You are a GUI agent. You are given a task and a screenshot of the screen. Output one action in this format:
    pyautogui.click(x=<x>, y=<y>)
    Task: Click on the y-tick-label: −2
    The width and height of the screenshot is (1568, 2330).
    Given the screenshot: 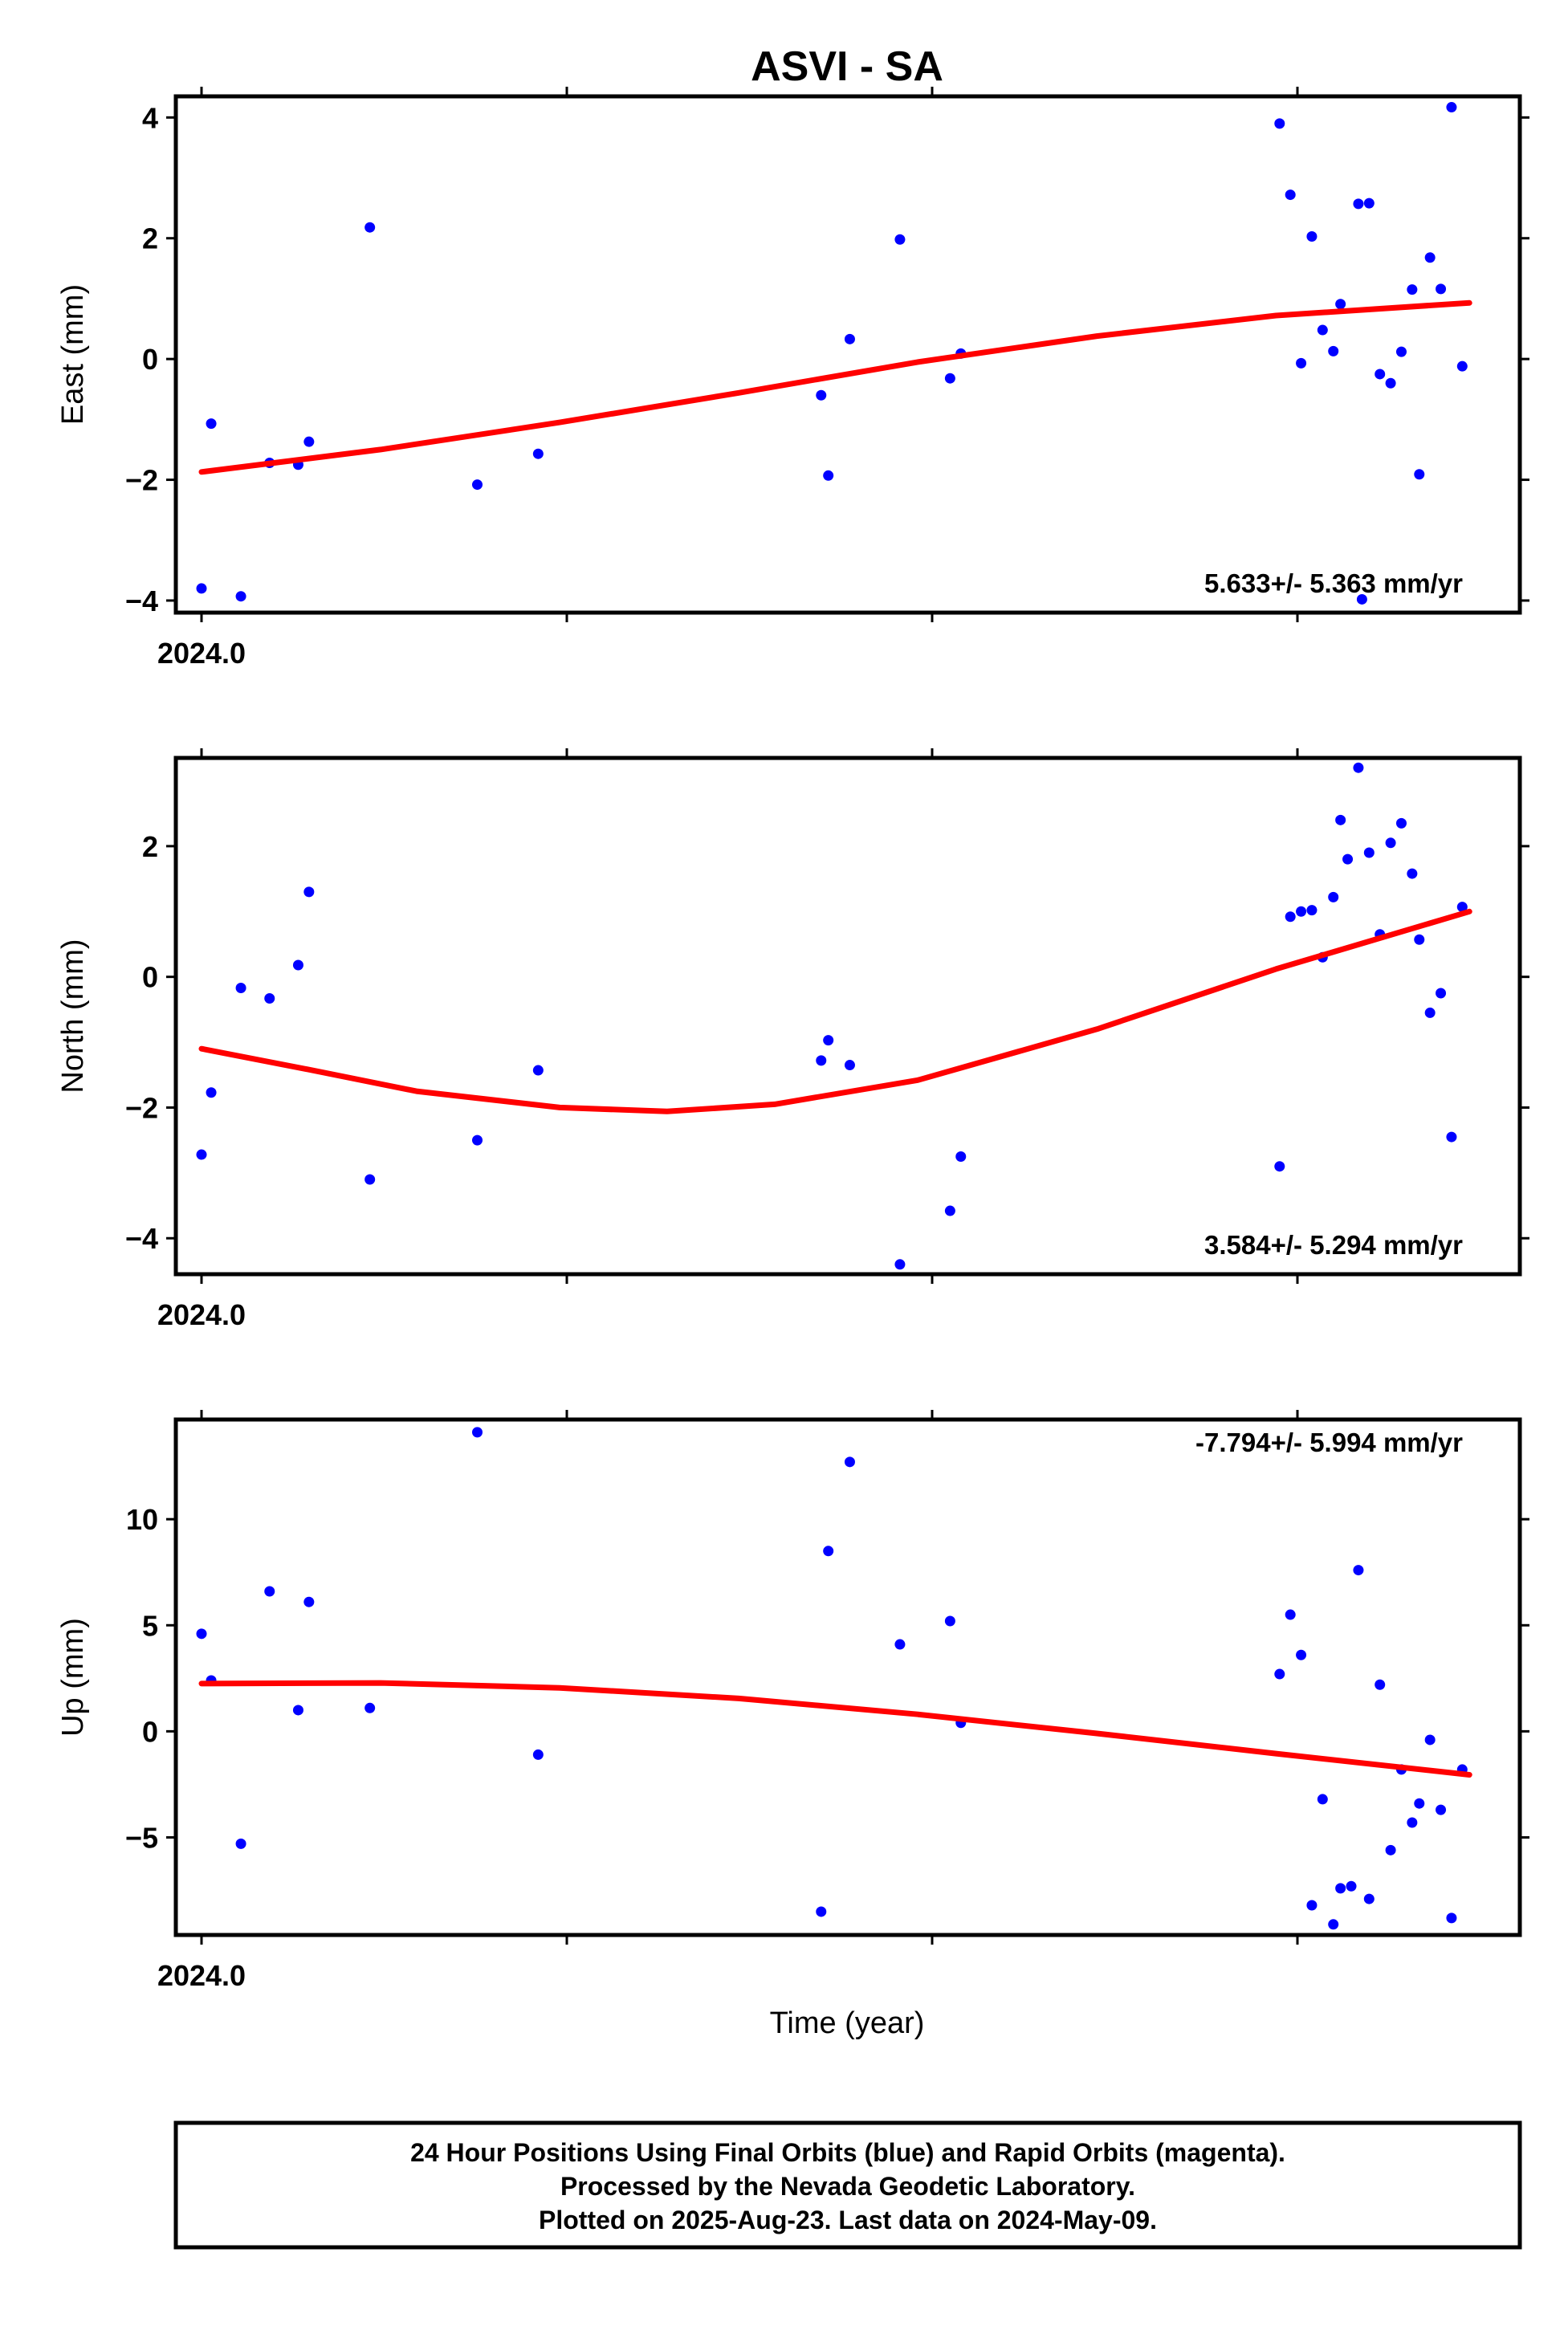 What is the action you would take?
    pyautogui.click(x=141, y=480)
    